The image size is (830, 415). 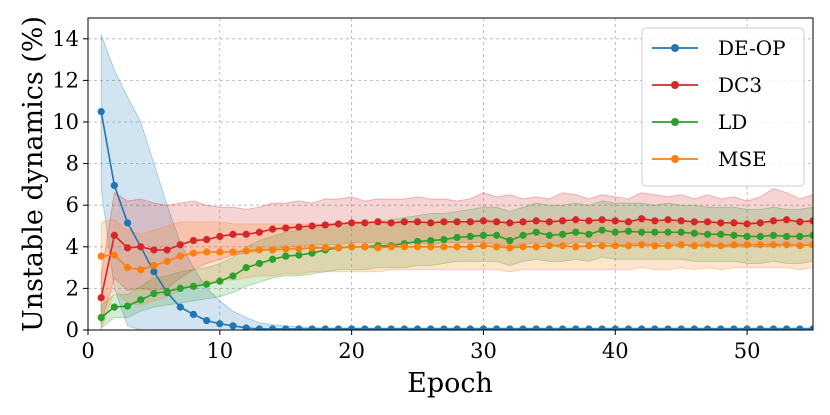 What do you see at coordinates (483, 351) in the screenshot?
I see `x-tick-label: 30` at bounding box center [483, 351].